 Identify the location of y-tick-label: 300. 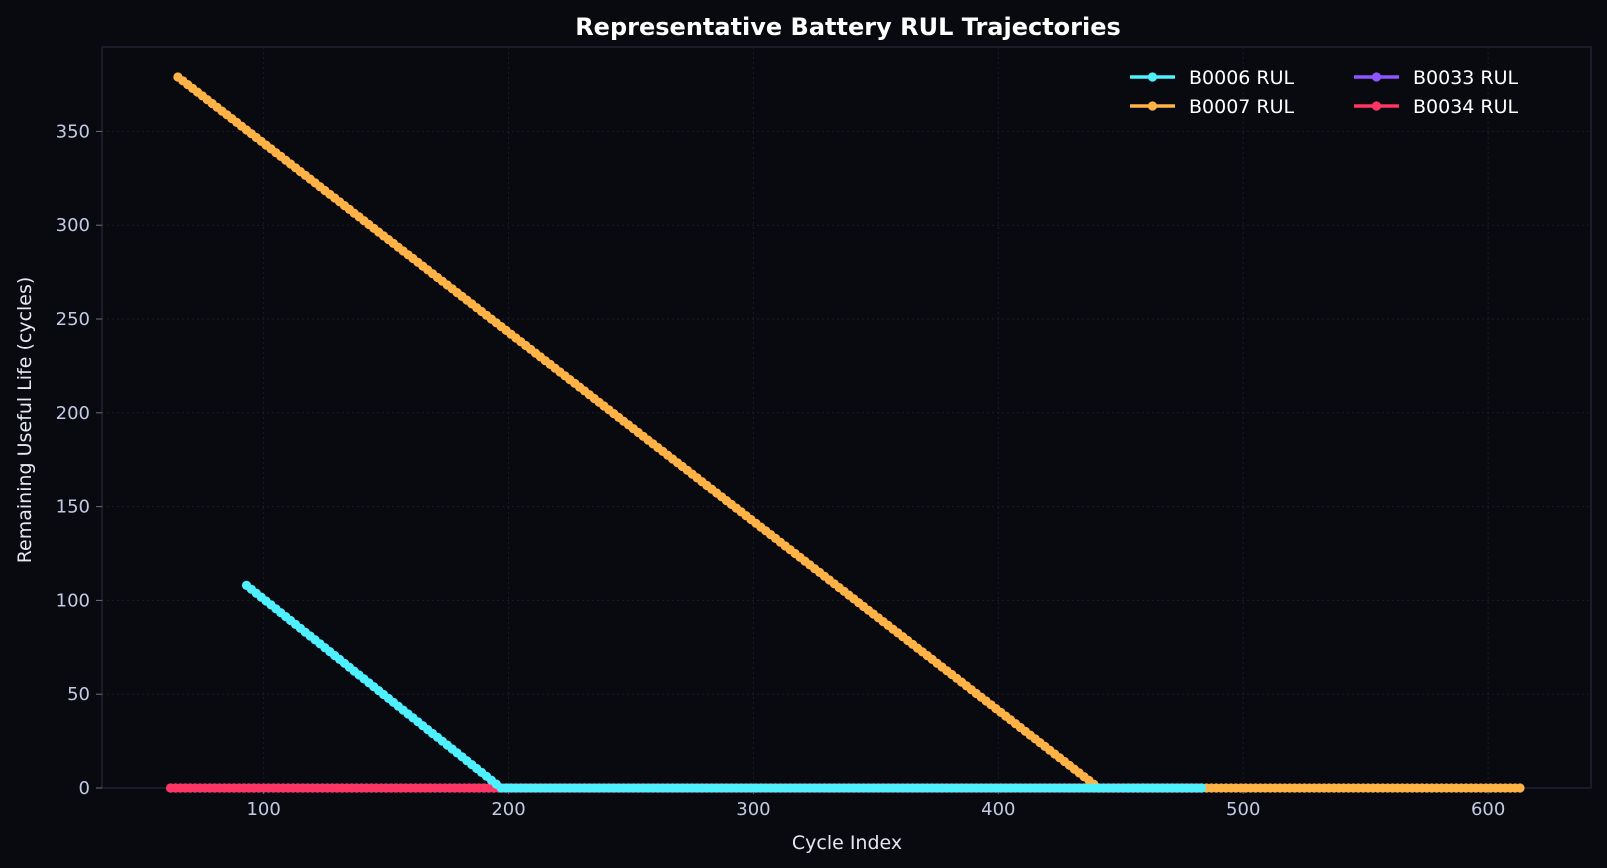
(73, 225).